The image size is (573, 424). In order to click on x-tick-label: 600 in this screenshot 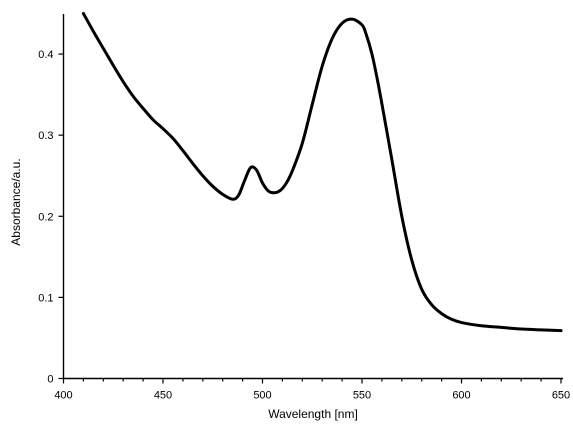, I will do `click(461, 396)`.